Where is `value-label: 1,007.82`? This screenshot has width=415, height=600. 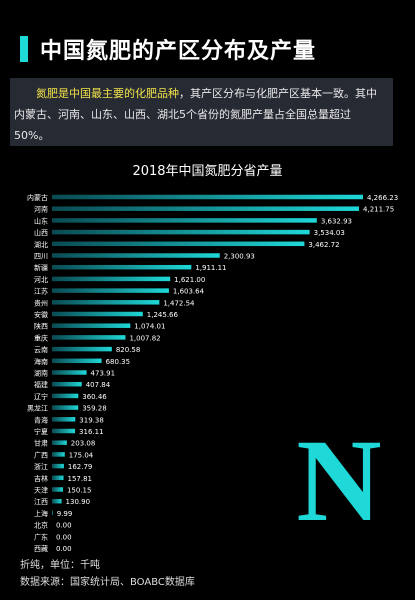 value-label: 1,007.82 is located at coordinates (144, 338).